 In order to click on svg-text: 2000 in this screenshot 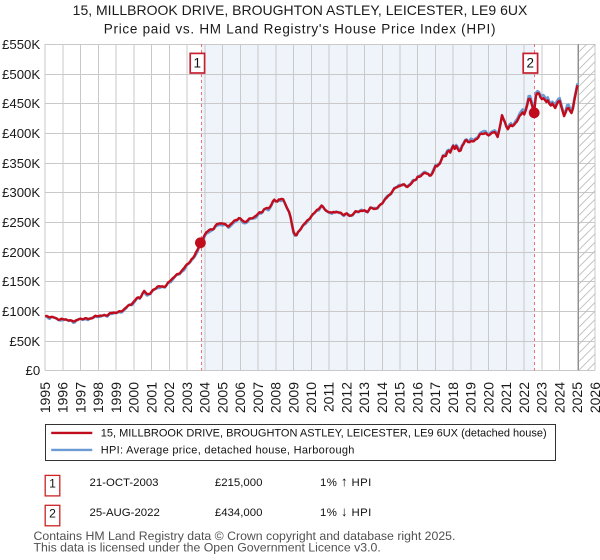, I will do `click(134, 397)`.